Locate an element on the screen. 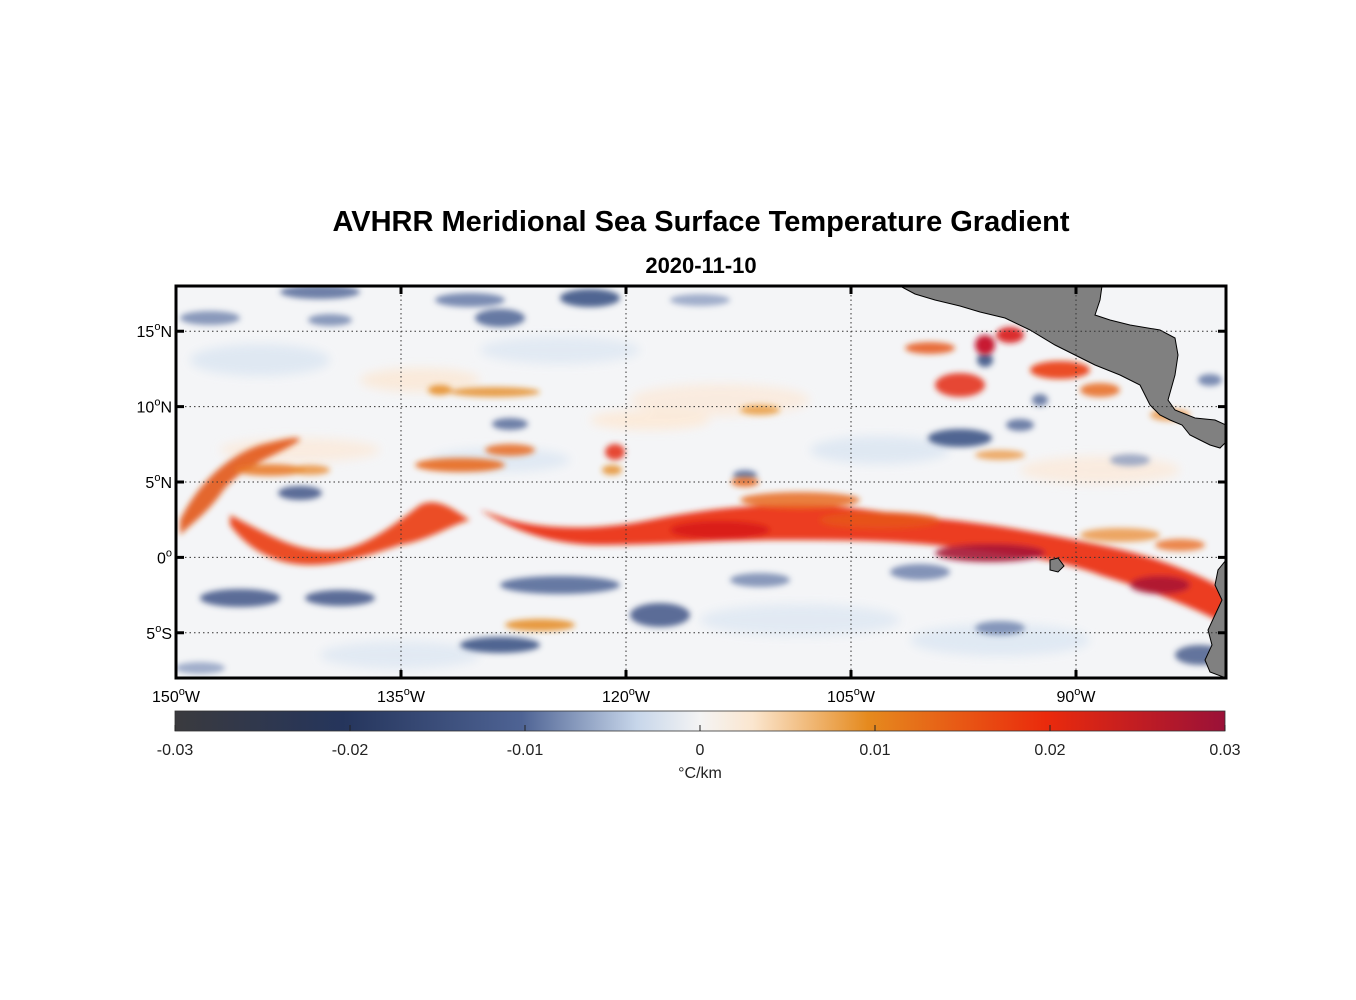 The image size is (1356, 1000). land-galapagos is located at coordinates (1057, 565).